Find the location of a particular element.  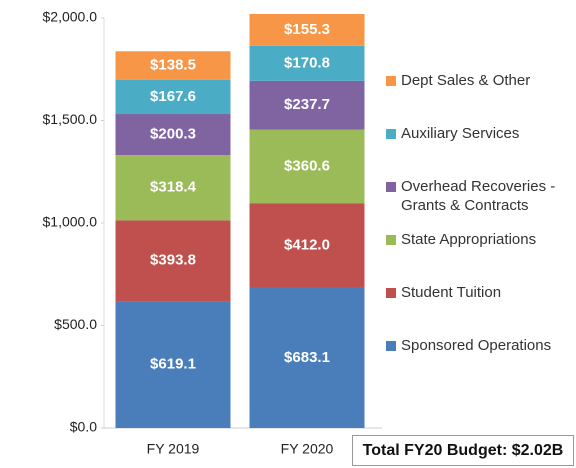

value-label: $170.8 is located at coordinates (307, 62).